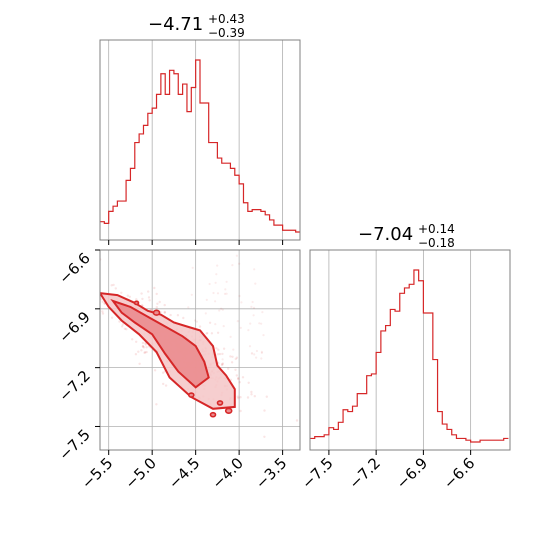 This screenshot has width=550, height=550. What do you see at coordinates (175, 24) in the screenshot?
I see `title-param-1-value: −4.71` at bounding box center [175, 24].